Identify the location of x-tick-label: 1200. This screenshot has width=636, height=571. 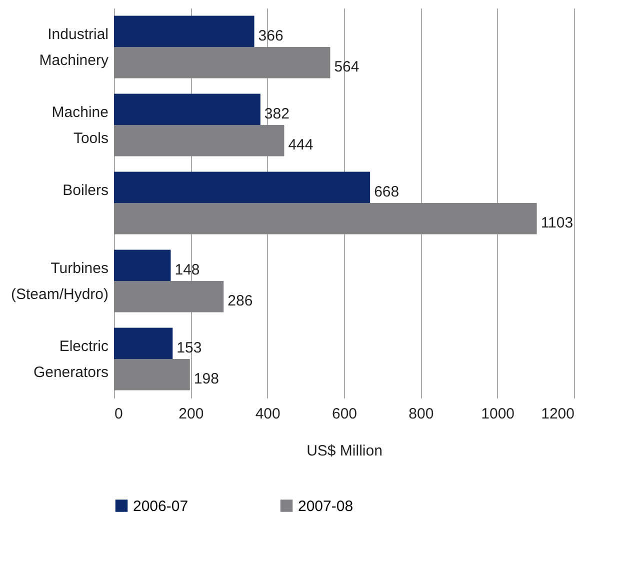
(557, 414).